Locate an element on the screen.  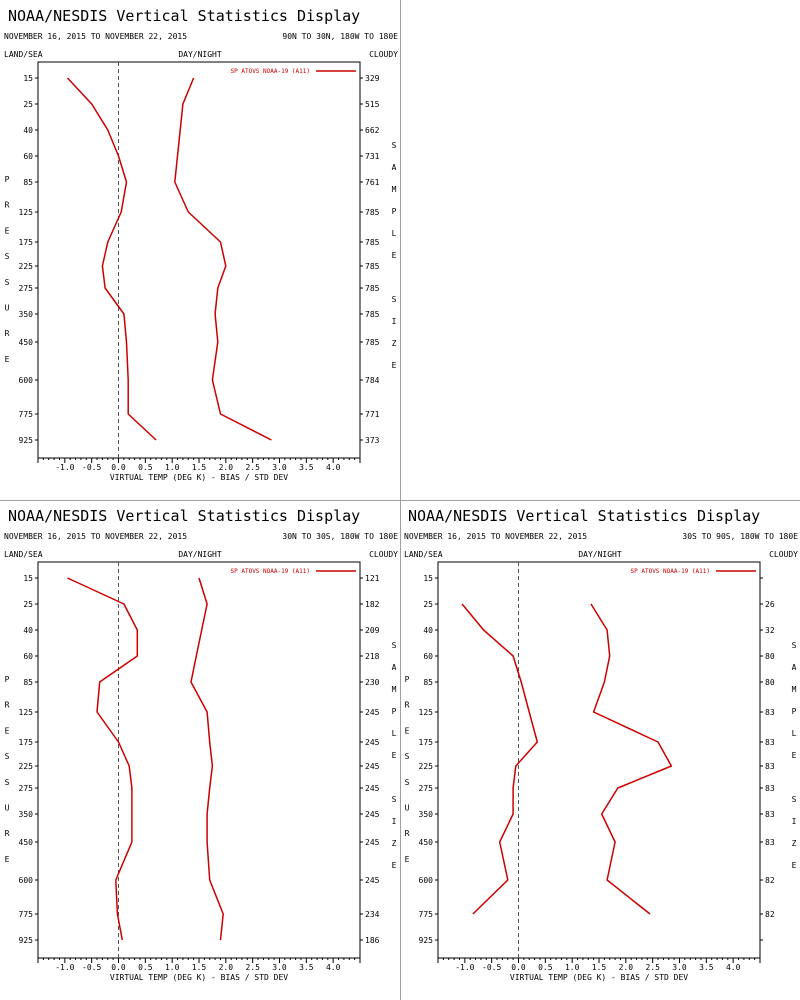
region-label: 30N TO 30S, 180W TO 180E is located at coordinates (340, 536).